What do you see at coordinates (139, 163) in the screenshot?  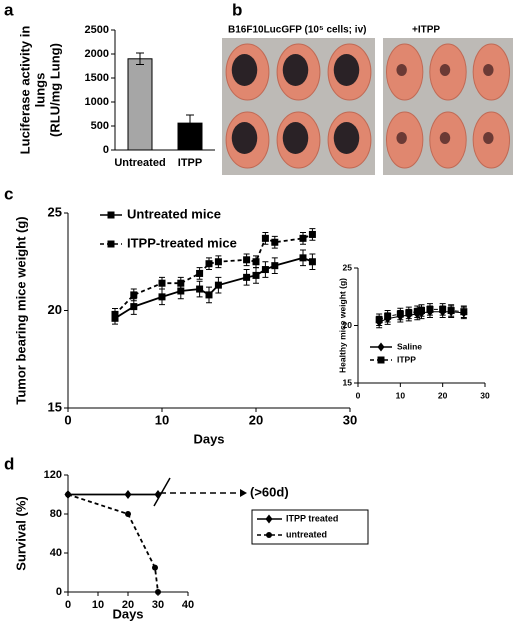 I see `x-tick-label: Untreated` at bounding box center [139, 163].